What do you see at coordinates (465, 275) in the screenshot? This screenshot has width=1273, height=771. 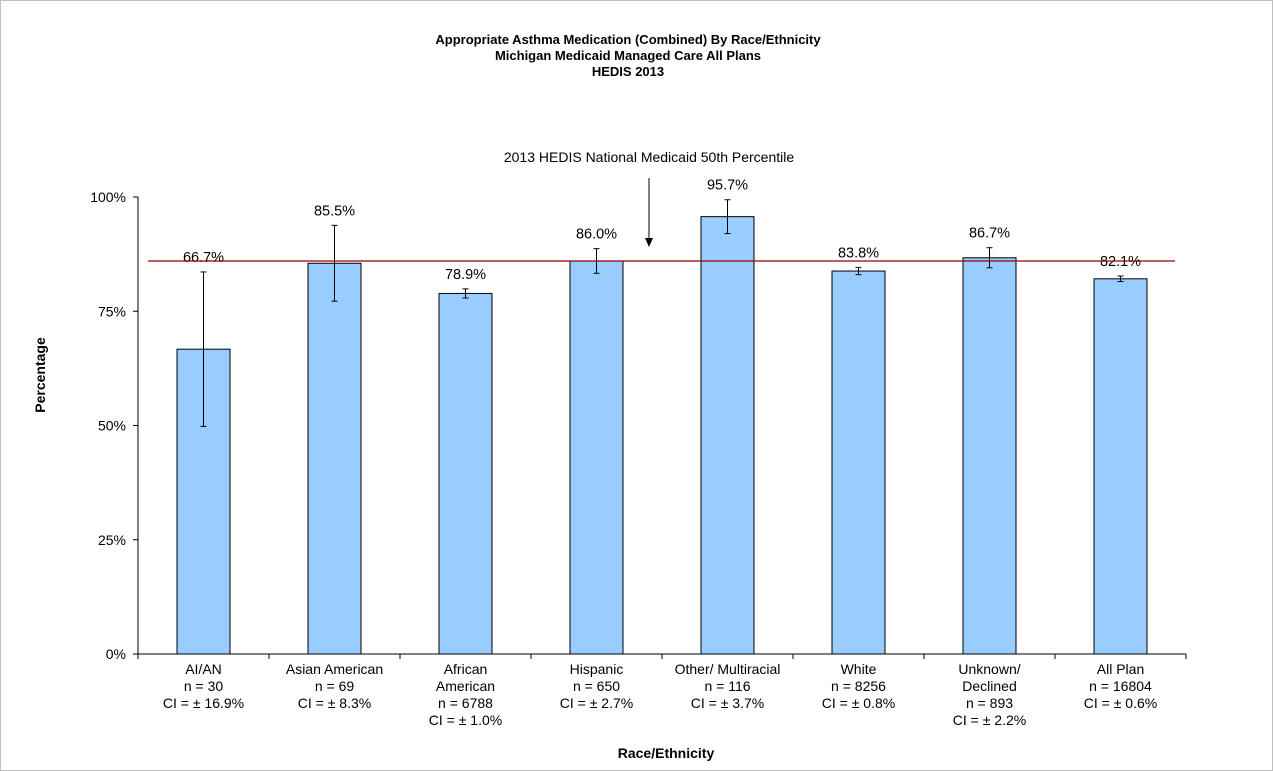 I see `data-label: 78.9%` at bounding box center [465, 275].